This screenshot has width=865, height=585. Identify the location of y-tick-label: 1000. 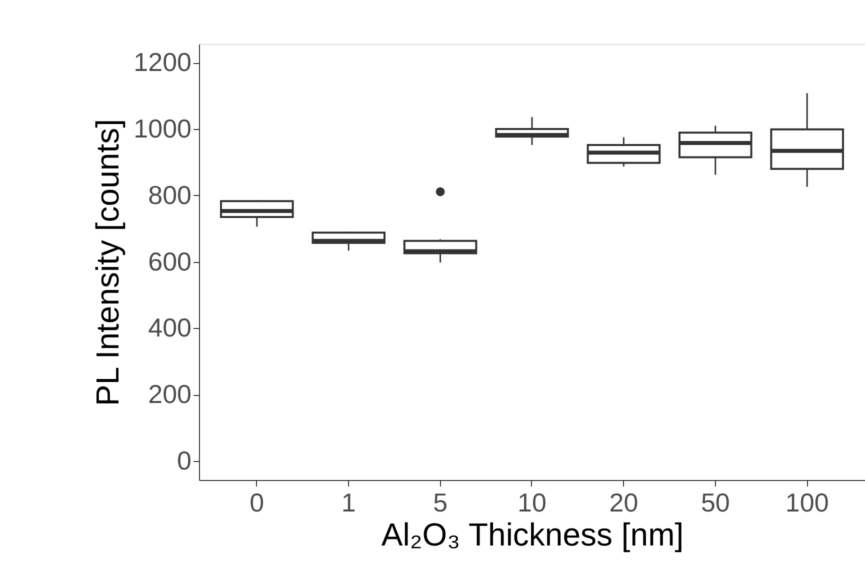
(163, 129).